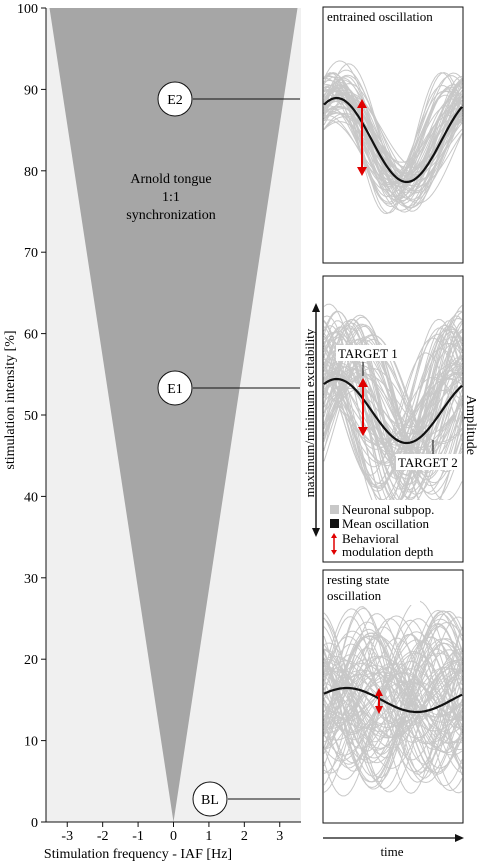 This screenshot has width=482, height=862. Describe the element at coordinates (170, 179) in the screenshot. I see `tongue-label-line-1: Arnold tongue` at that location.